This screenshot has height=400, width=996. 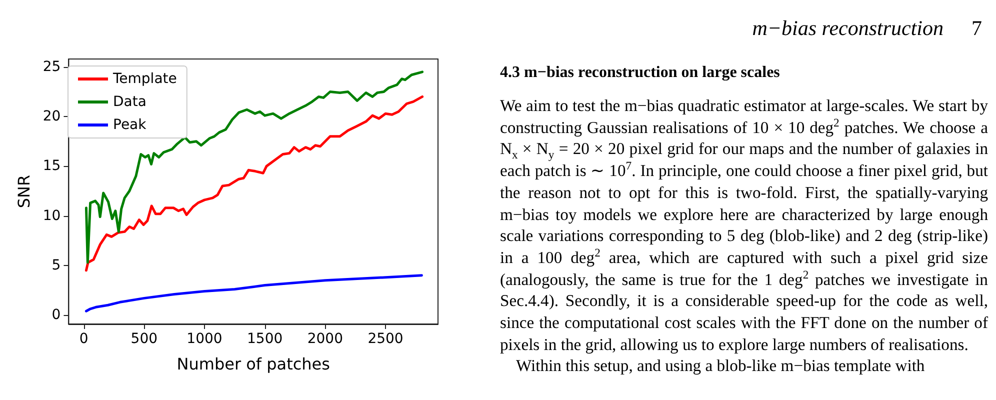 I want to click on y-tick-label: 10, so click(x=51, y=216).